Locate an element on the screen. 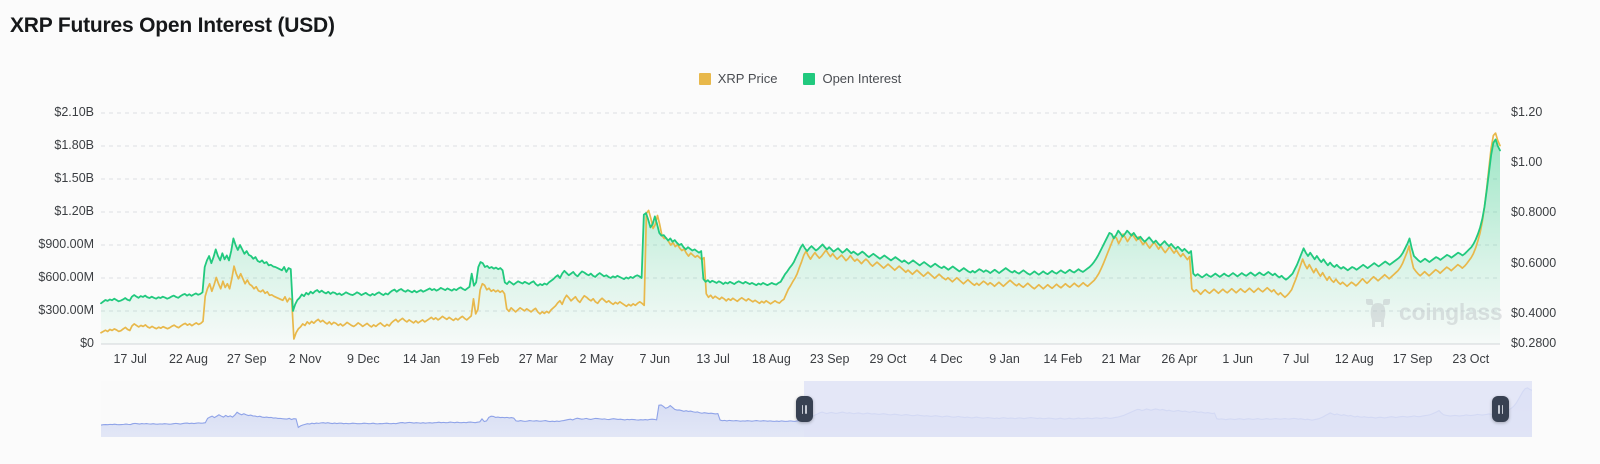  x-axis-tick-label: 7 Jun is located at coordinates (655, 359).